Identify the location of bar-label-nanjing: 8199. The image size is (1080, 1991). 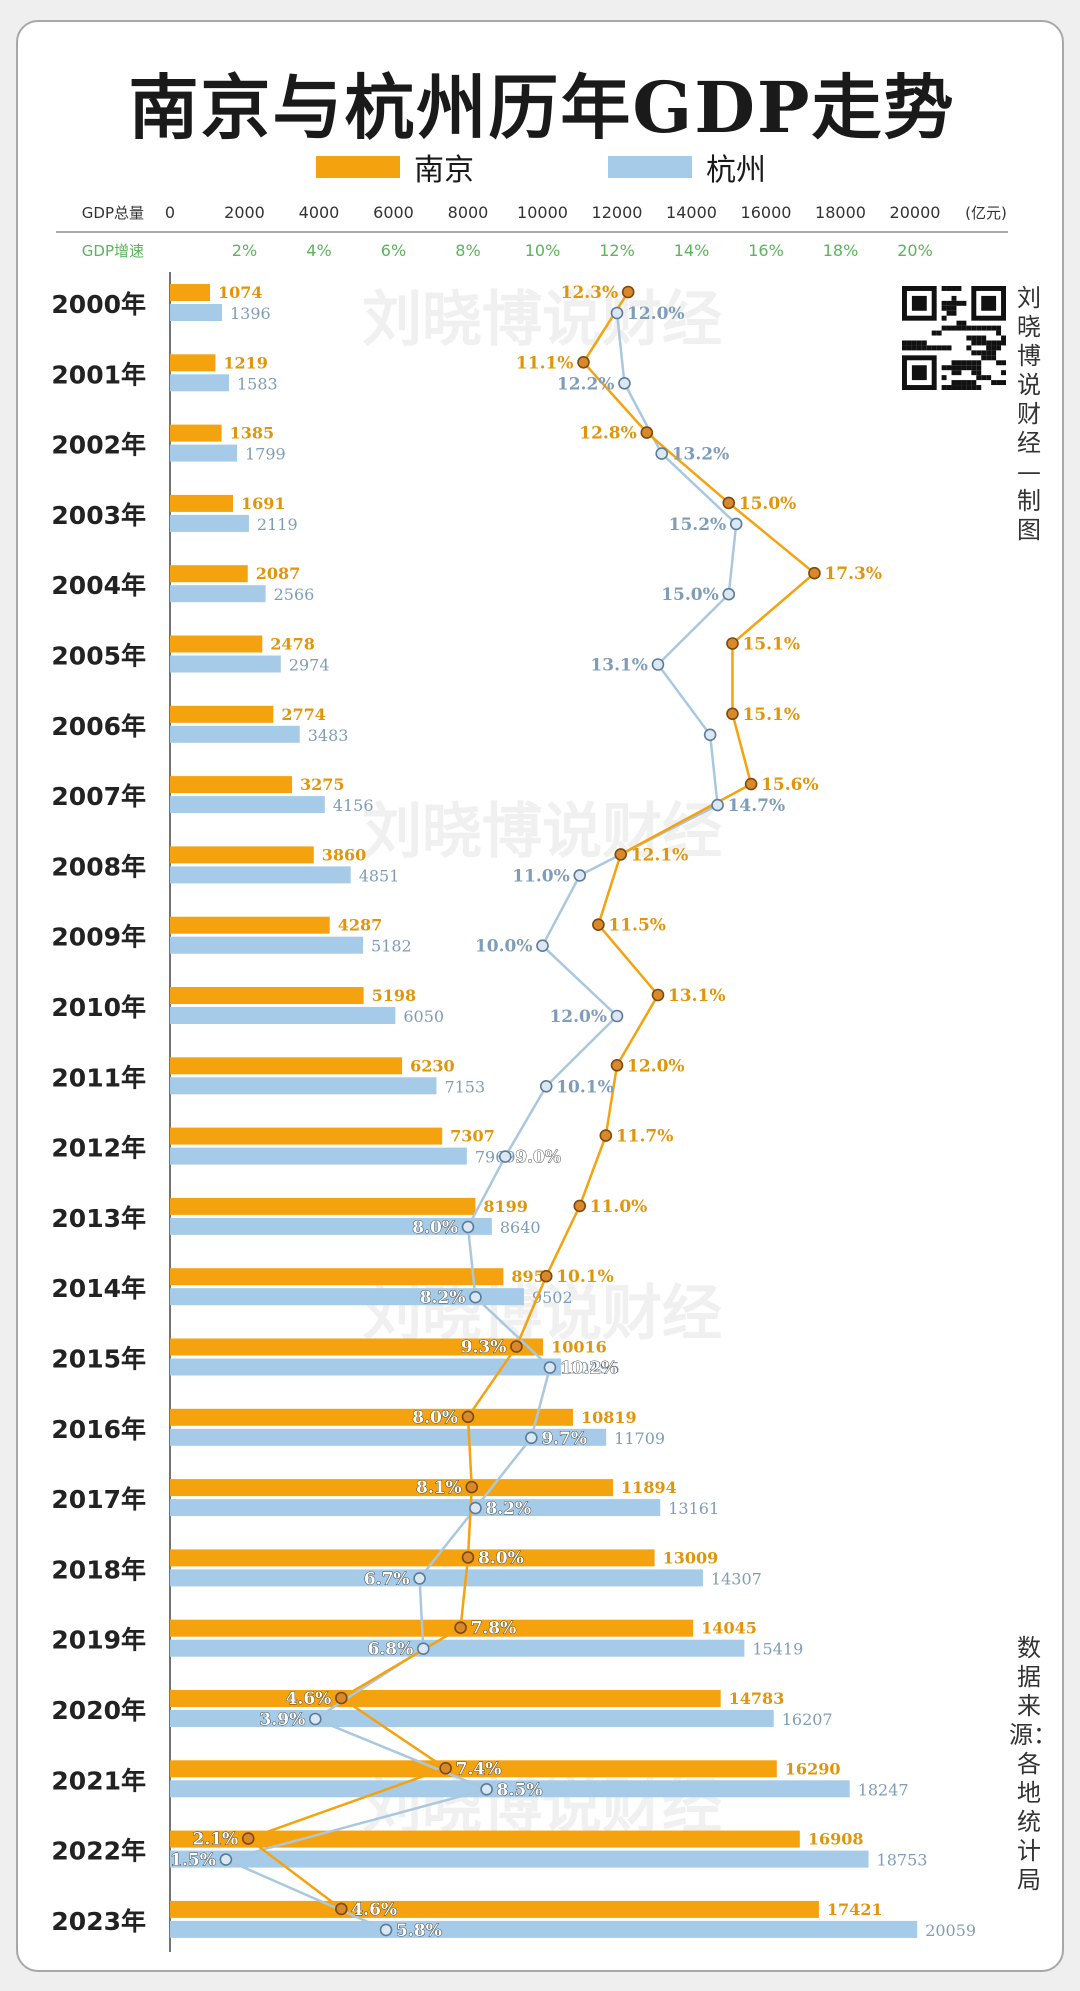
(505, 1206).